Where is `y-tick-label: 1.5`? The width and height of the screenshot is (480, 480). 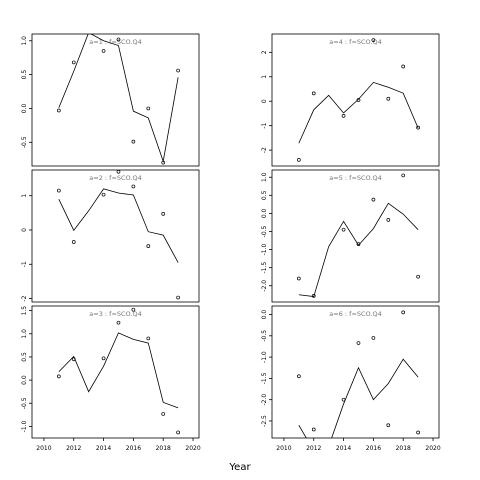 y-tick-label: 1.5 is located at coordinates (24, 311).